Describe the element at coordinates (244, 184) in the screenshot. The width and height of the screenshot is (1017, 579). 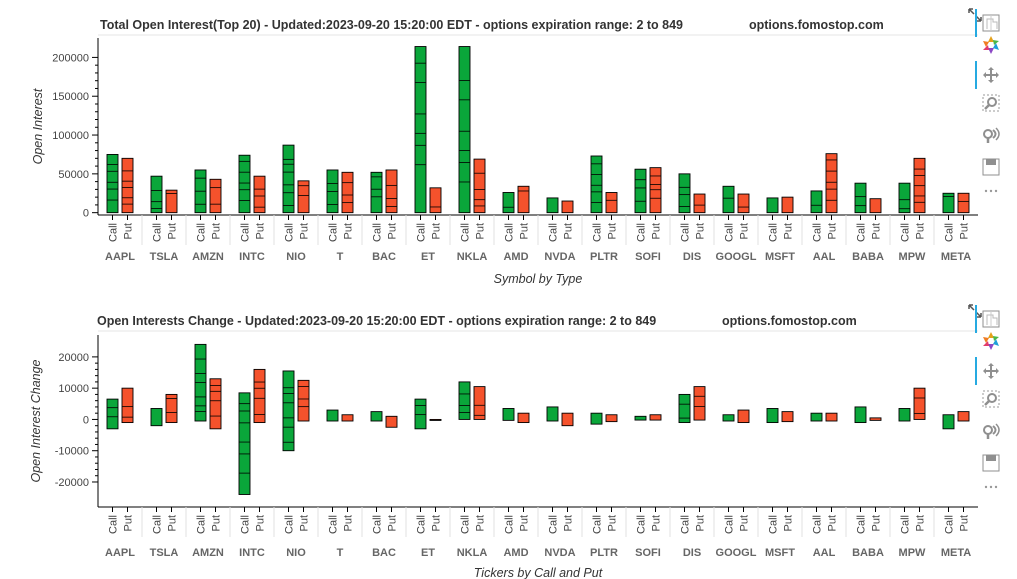
I see `bar-call-intc` at that location.